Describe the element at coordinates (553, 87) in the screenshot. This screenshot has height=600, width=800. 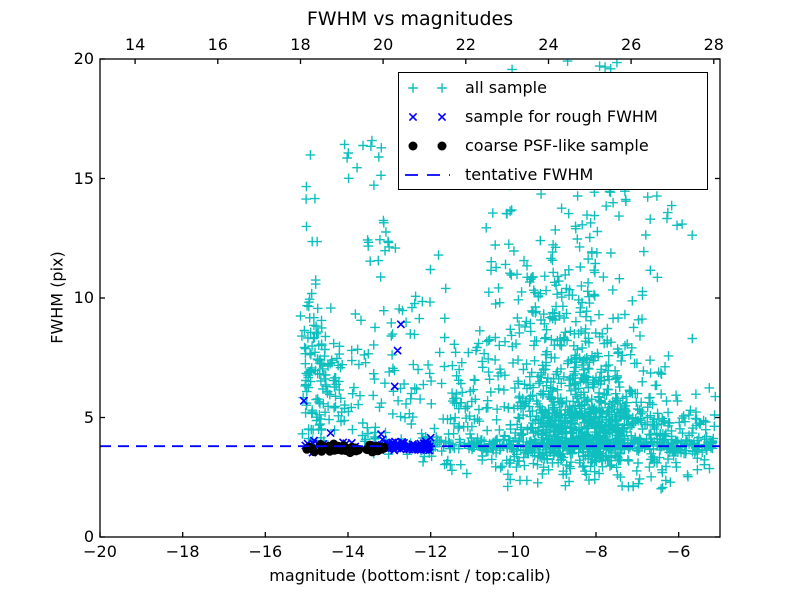
I see `legend-entry-all-sample: all sample` at that location.